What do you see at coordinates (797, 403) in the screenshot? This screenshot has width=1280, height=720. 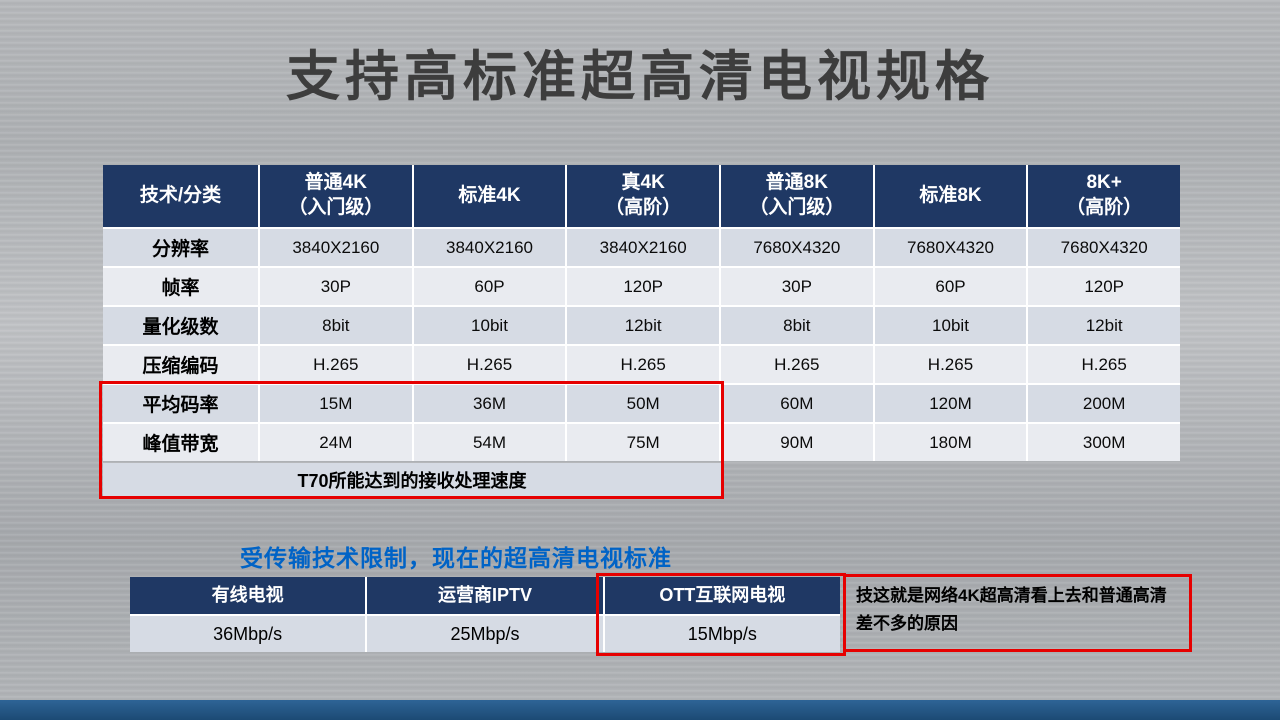 I see `data-cell: 60M` at bounding box center [797, 403].